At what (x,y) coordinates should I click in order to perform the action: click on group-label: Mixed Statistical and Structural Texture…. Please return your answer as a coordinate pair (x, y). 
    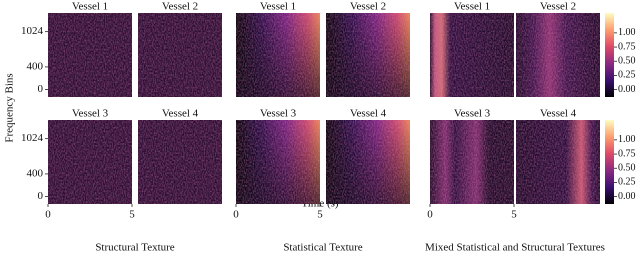
    Looking at the image, I should click on (515, 248).